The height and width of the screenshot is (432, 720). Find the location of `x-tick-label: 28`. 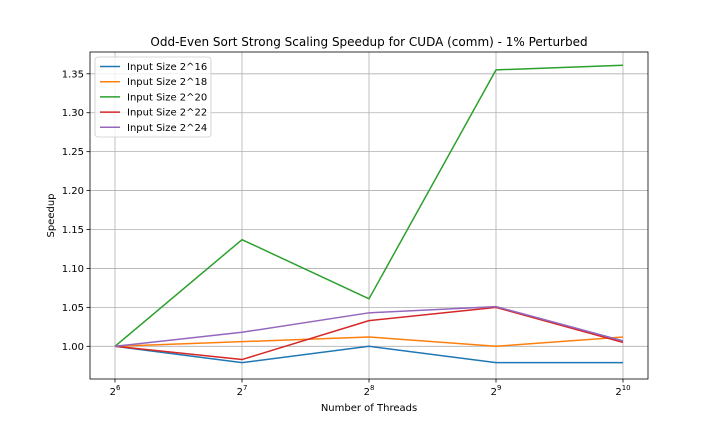

x-tick-label: 28 is located at coordinates (369, 391).